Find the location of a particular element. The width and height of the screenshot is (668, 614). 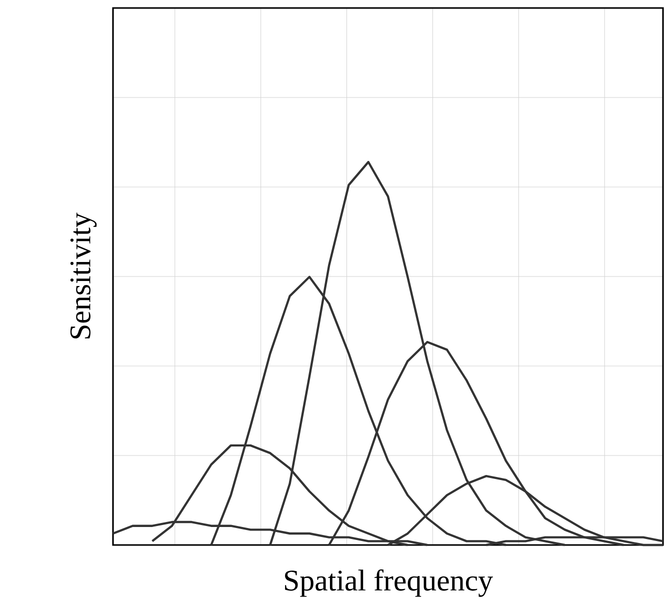

x-axis-title: Spatial frequency is located at coordinates (389, 583).